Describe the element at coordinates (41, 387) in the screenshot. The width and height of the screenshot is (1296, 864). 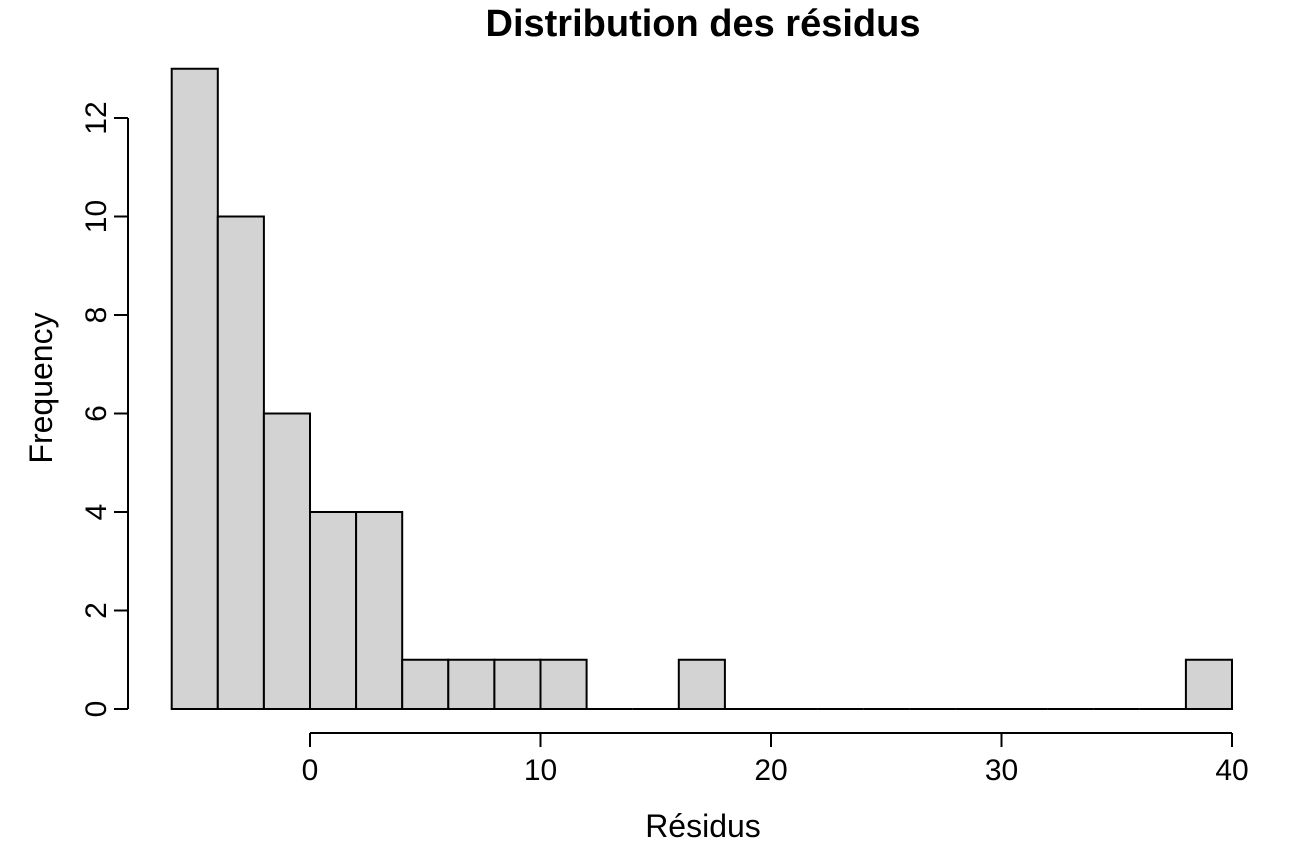
I see `y-axis-label: Frequency` at that location.